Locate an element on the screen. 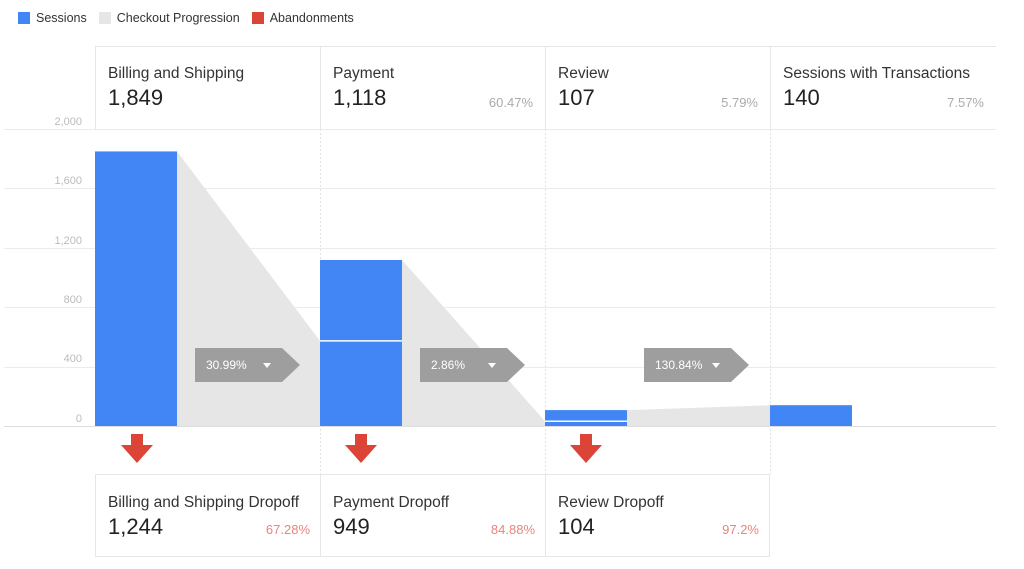  y-tick-label: 400 is located at coordinates (72, 359).